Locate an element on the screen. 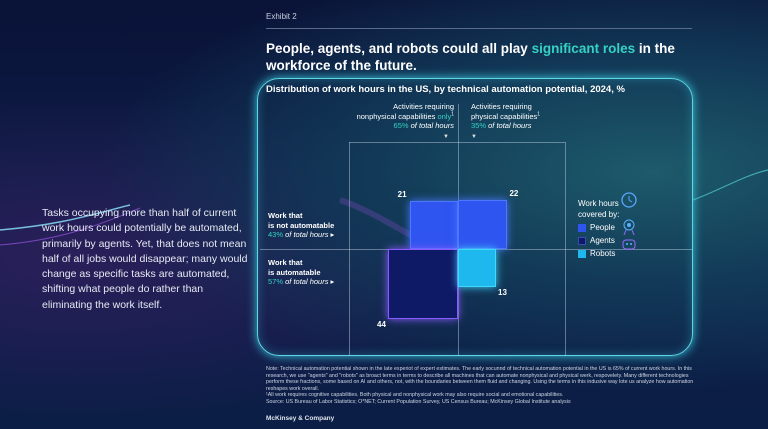  title-text-end: in the workforce of the future. is located at coordinates (470, 57).